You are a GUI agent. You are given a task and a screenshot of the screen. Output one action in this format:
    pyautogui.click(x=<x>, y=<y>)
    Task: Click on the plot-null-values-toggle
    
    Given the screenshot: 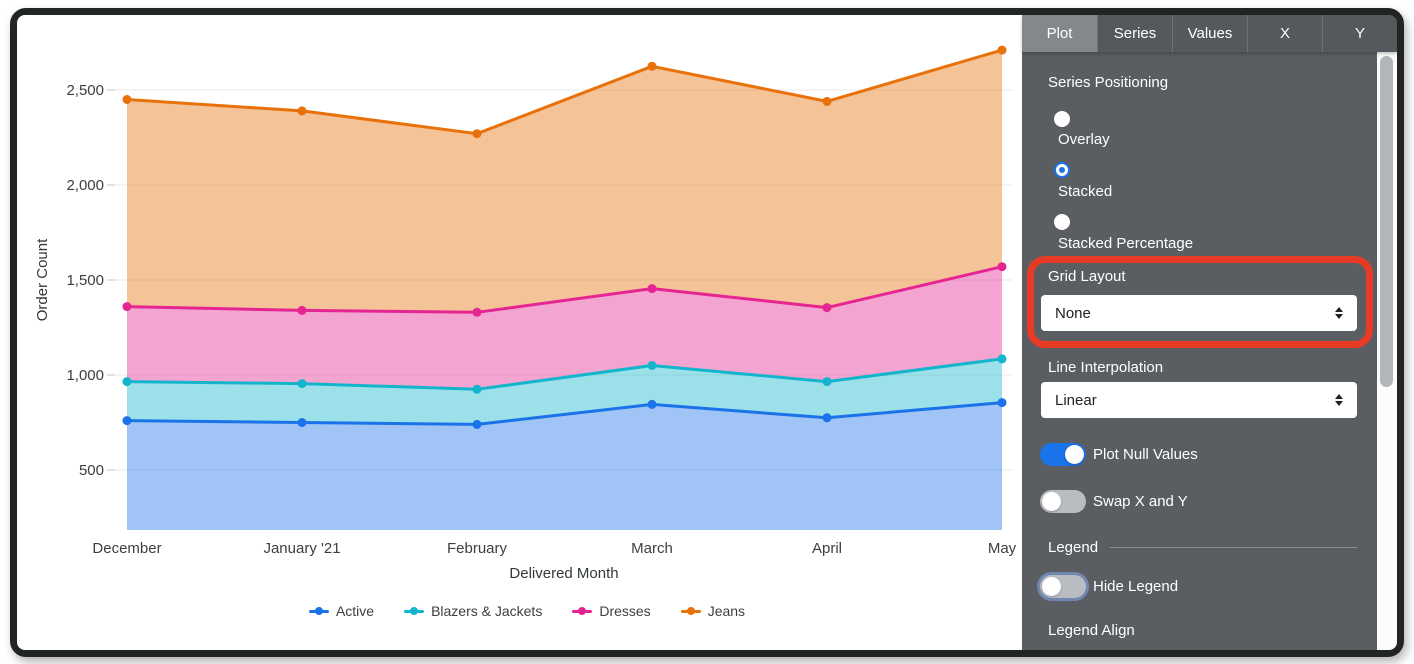 What is the action you would take?
    pyautogui.click(x=1063, y=454)
    